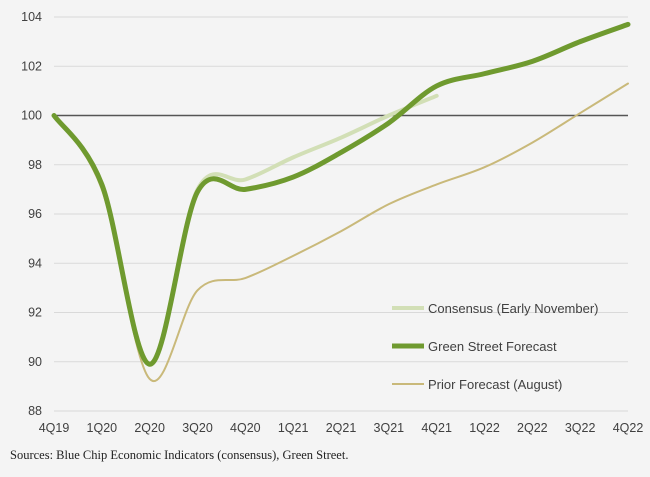  I want to click on x-tick-label: 4Q21, so click(436, 428).